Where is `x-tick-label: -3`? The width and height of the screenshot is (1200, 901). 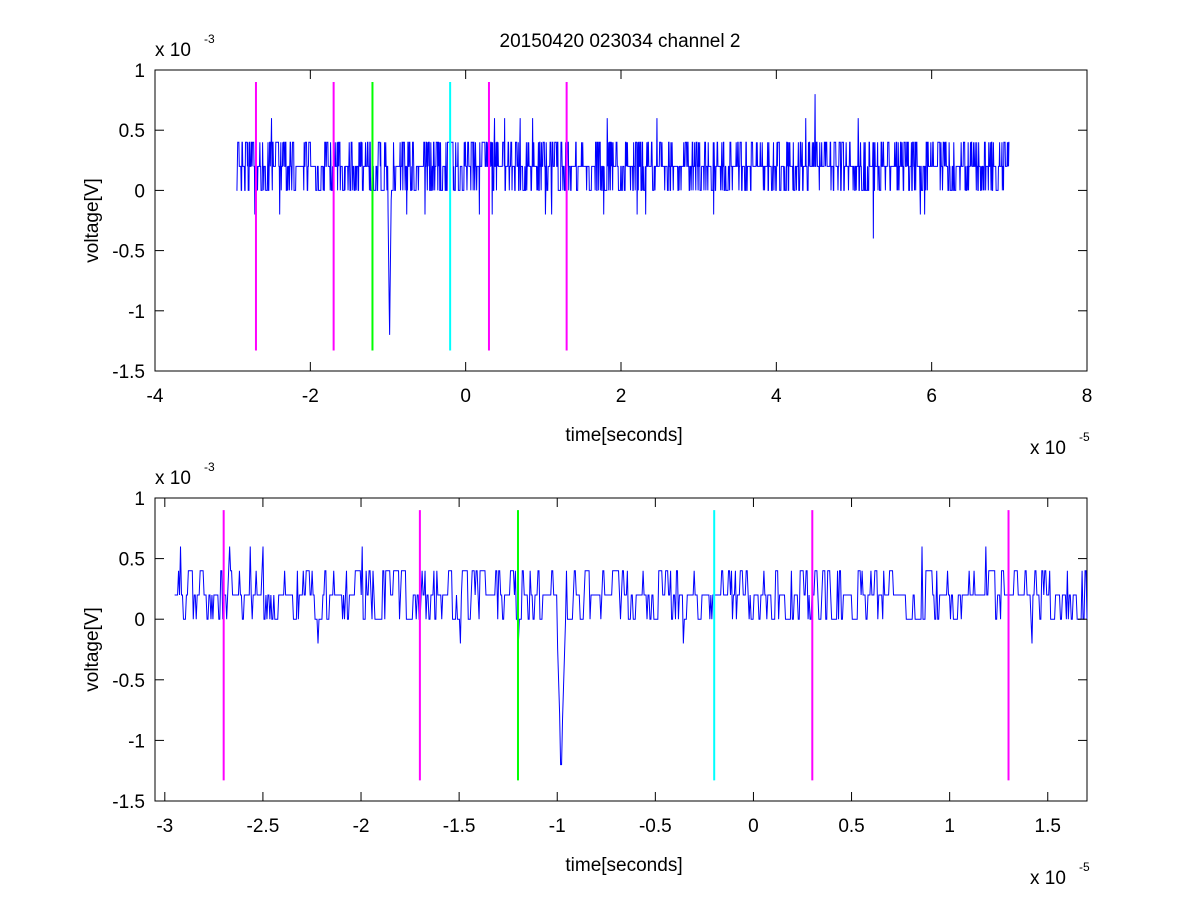
x-tick-label: -3 is located at coordinates (164, 826).